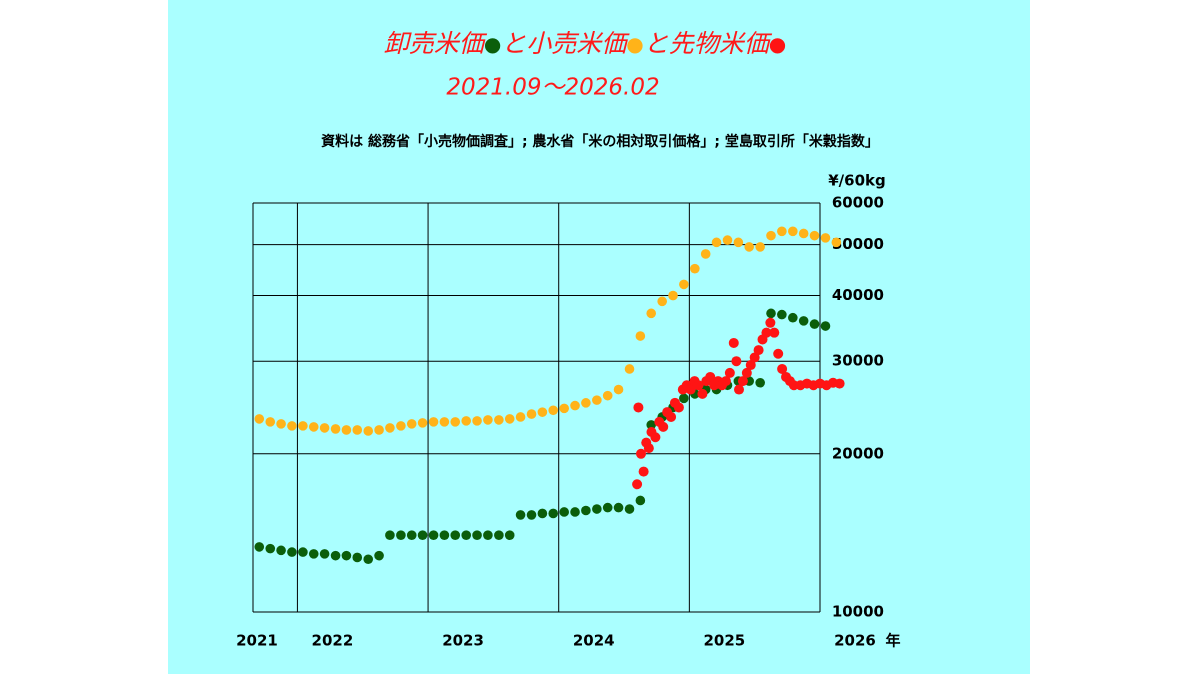 Image resolution: width=1200 pixels, height=674 pixels. Describe the element at coordinates (892, 641) in the screenshot. I see `x-axis-label: 年` at that location.